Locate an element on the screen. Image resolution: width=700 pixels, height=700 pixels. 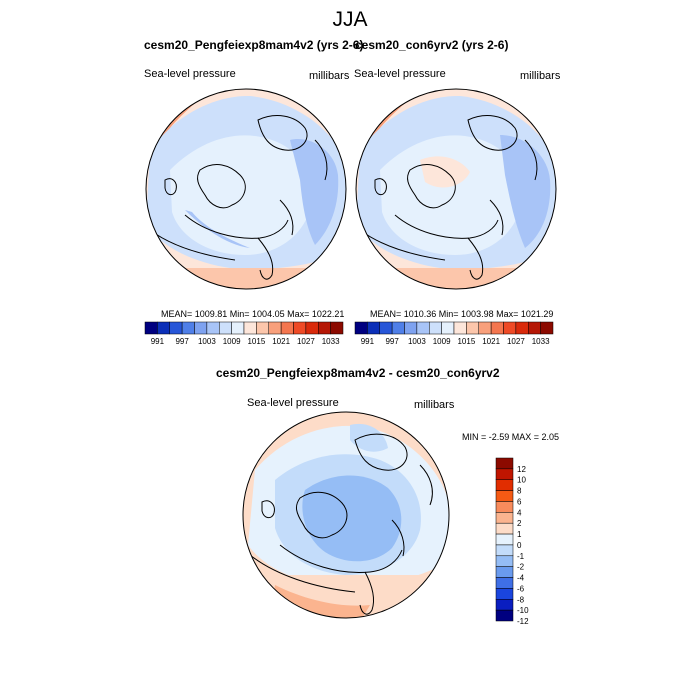
map2-polar-plot is located at coordinates (456, 189).